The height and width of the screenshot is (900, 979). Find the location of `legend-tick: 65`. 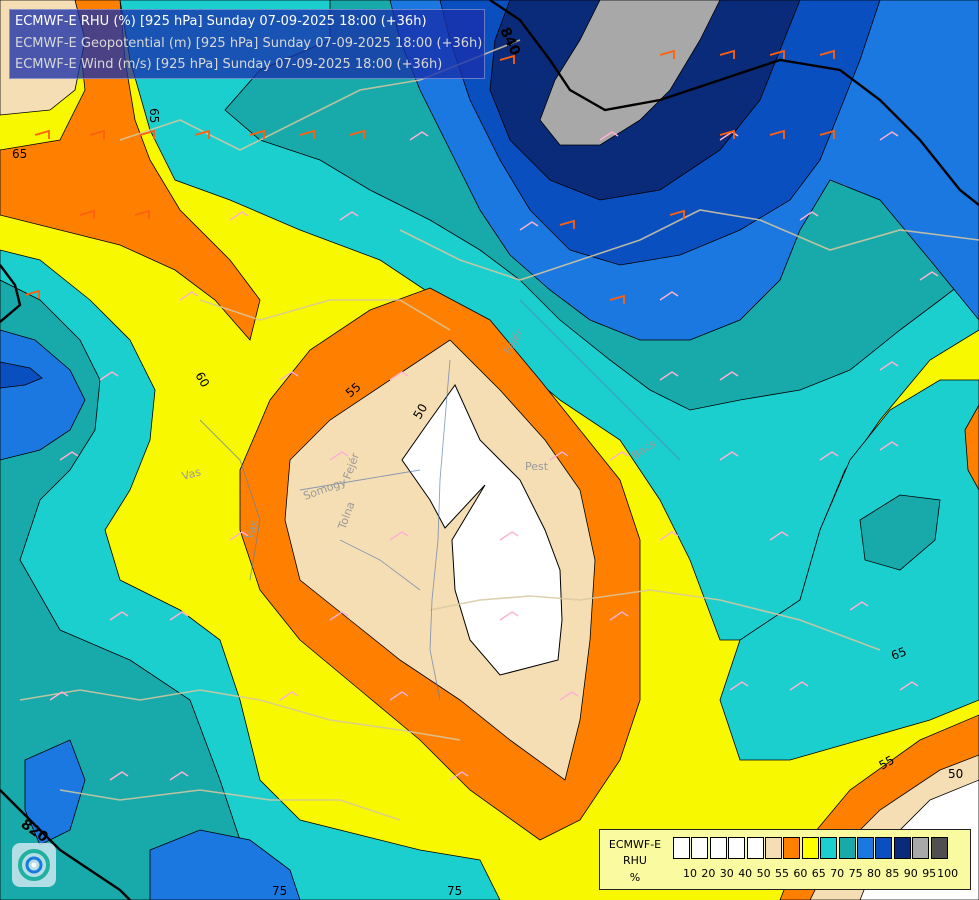

legend-tick: 65 is located at coordinates (818, 873).